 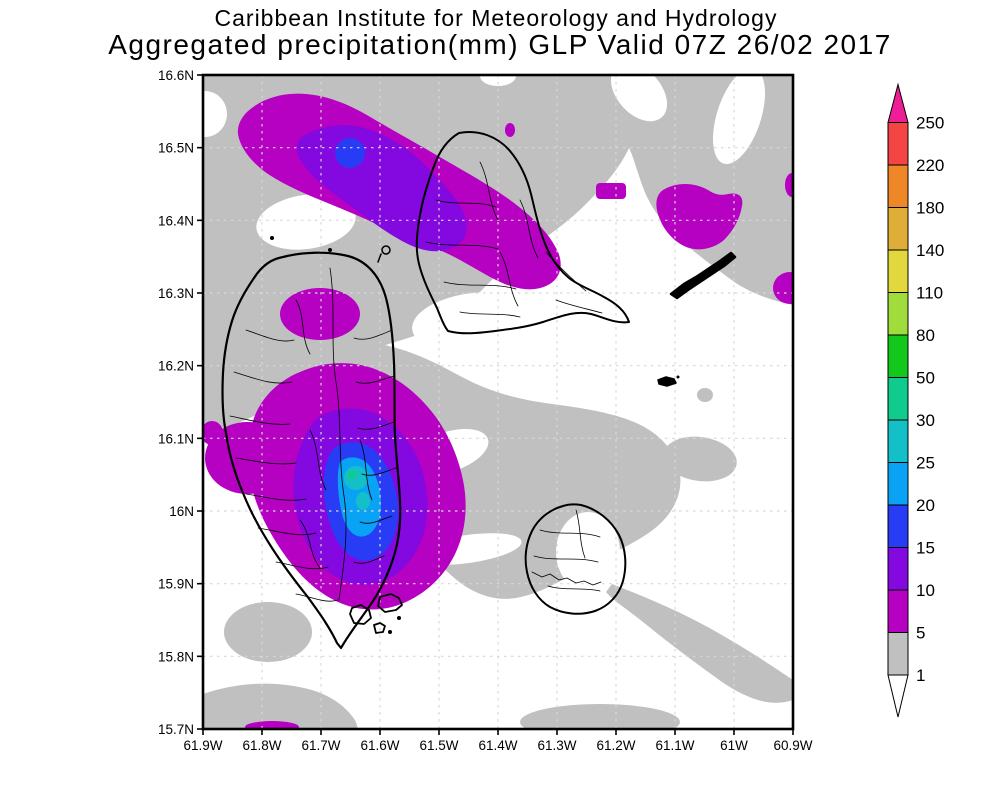 I want to click on east-edge-sliver-5mm, so click(x=789, y=185).